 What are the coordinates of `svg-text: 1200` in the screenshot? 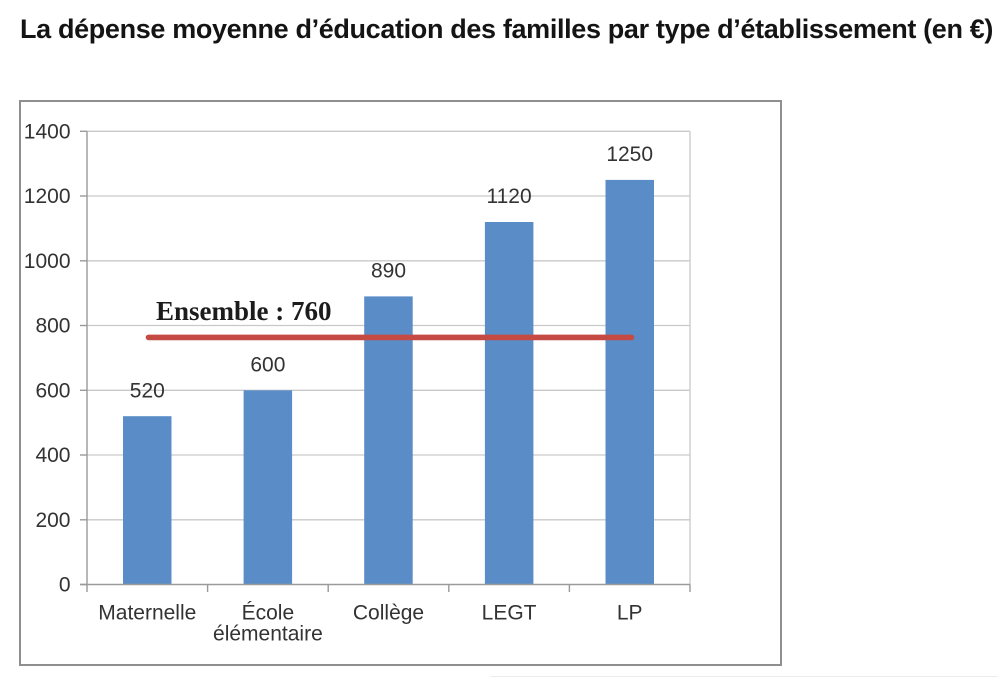 It's located at (47, 196).